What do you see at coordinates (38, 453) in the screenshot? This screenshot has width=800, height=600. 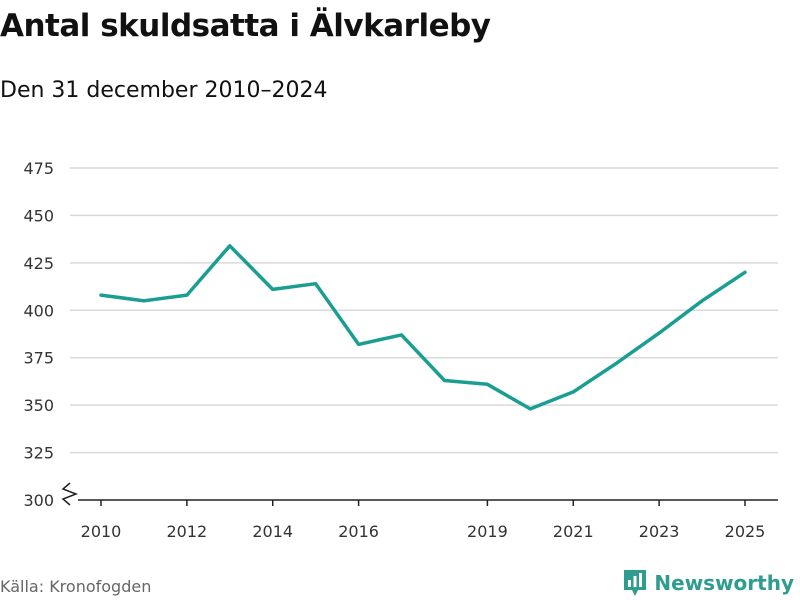 I see `y-tick-label: 325` at bounding box center [38, 453].